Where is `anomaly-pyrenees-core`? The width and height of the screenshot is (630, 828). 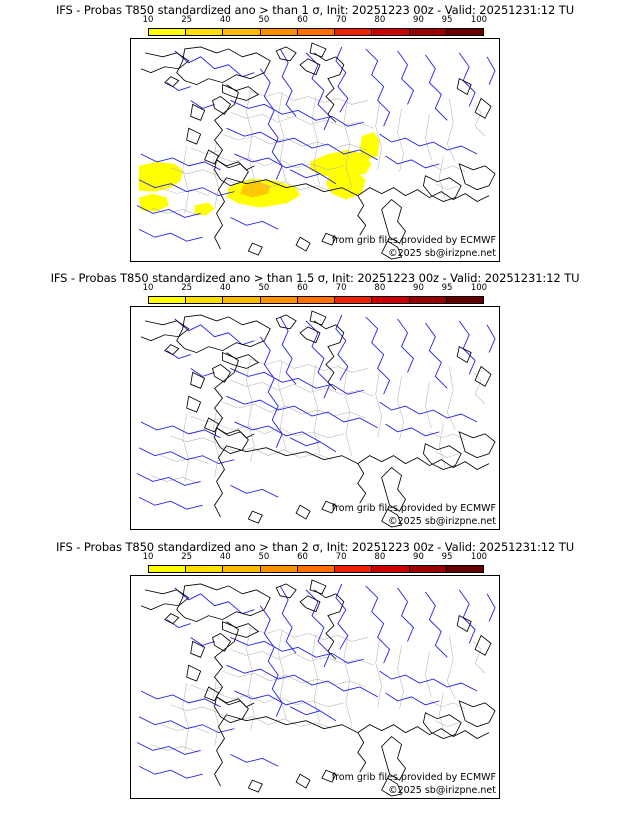
anomaly-pyrenees-core is located at coordinates (255, 189).